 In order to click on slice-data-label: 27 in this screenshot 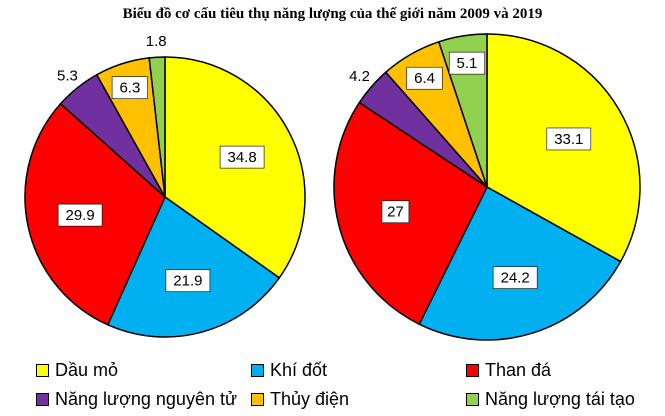, I will do `click(395, 212)`.